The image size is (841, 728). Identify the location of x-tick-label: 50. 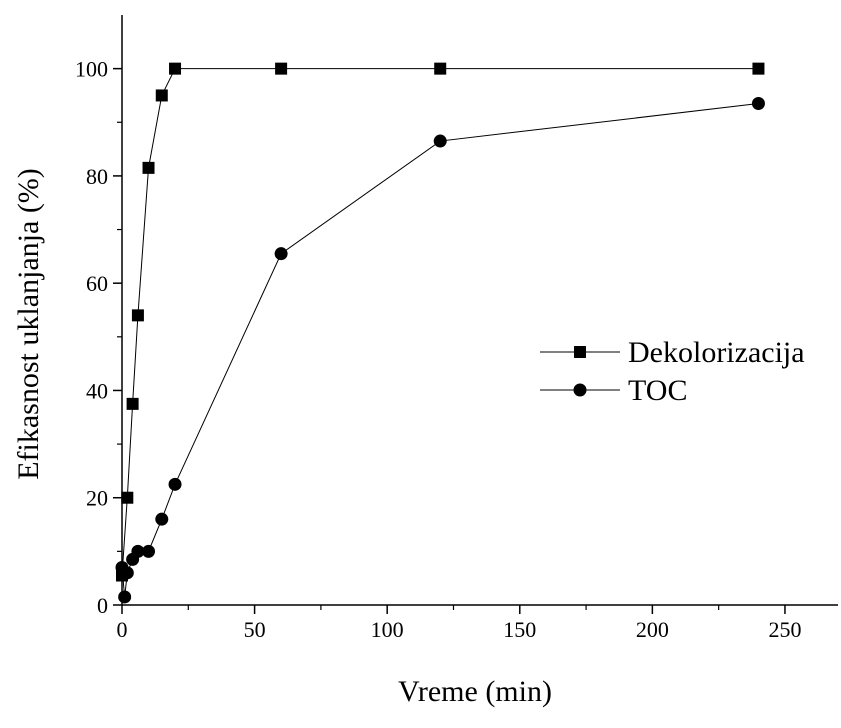
(255, 629).